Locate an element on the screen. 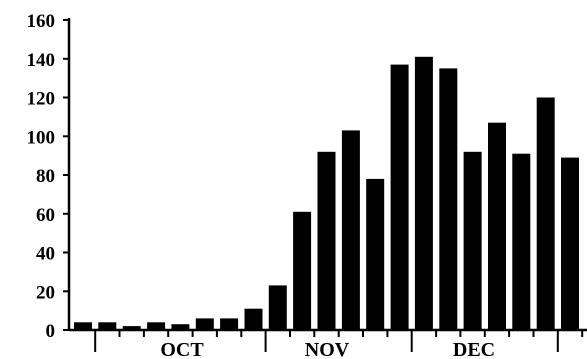  month-label-oct: OCT is located at coordinates (182, 349).